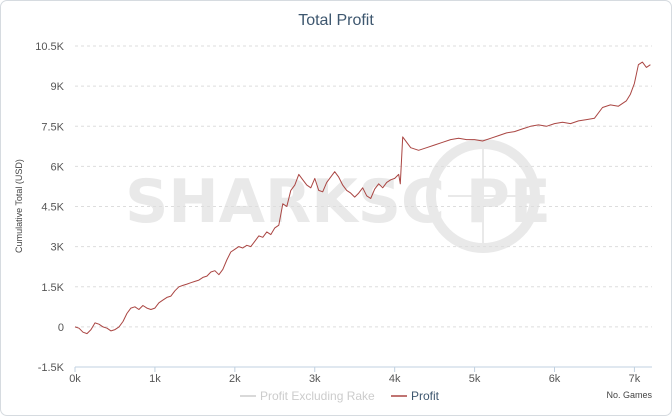 This screenshot has width=672, height=416. I want to click on y-tick-label: 3K, so click(58, 248).